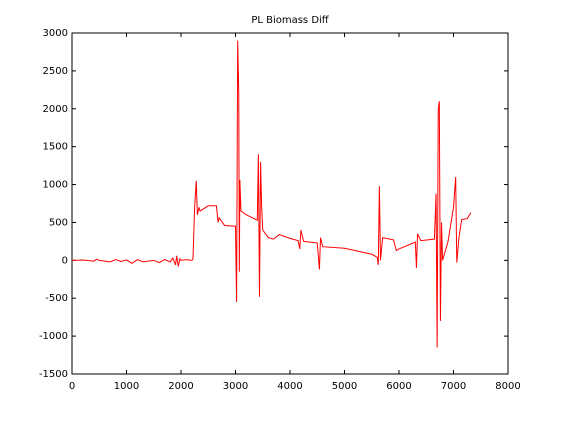 This screenshot has width=561, height=421. I want to click on x-tick-label: 1000, so click(126, 386).